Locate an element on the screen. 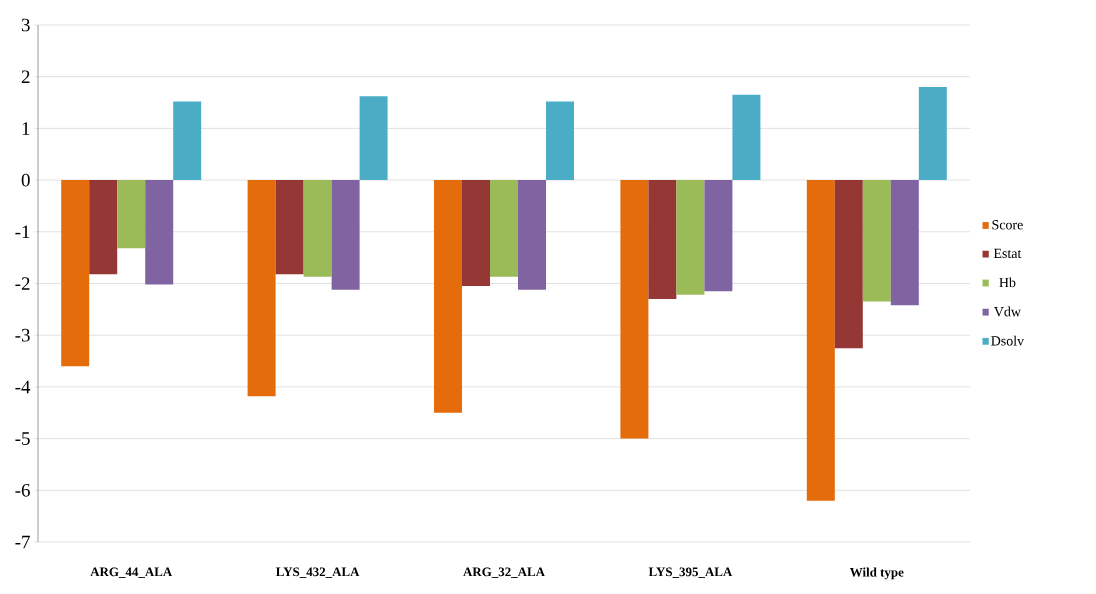 The height and width of the screenshot is (594, 1096). y-tick-label: -3 is located at coordinates (22, 335).